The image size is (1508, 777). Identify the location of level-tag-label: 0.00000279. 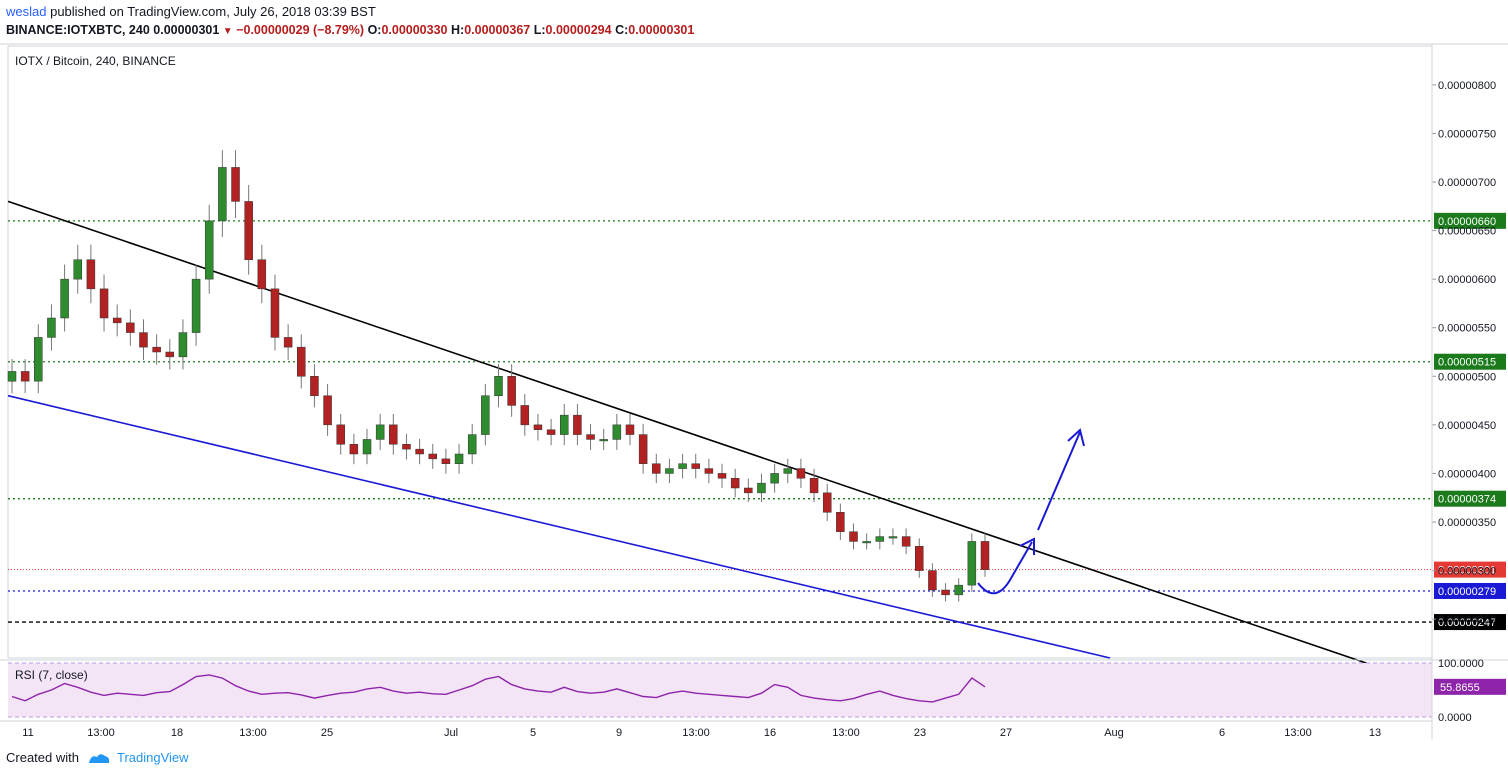
(1467, 592).